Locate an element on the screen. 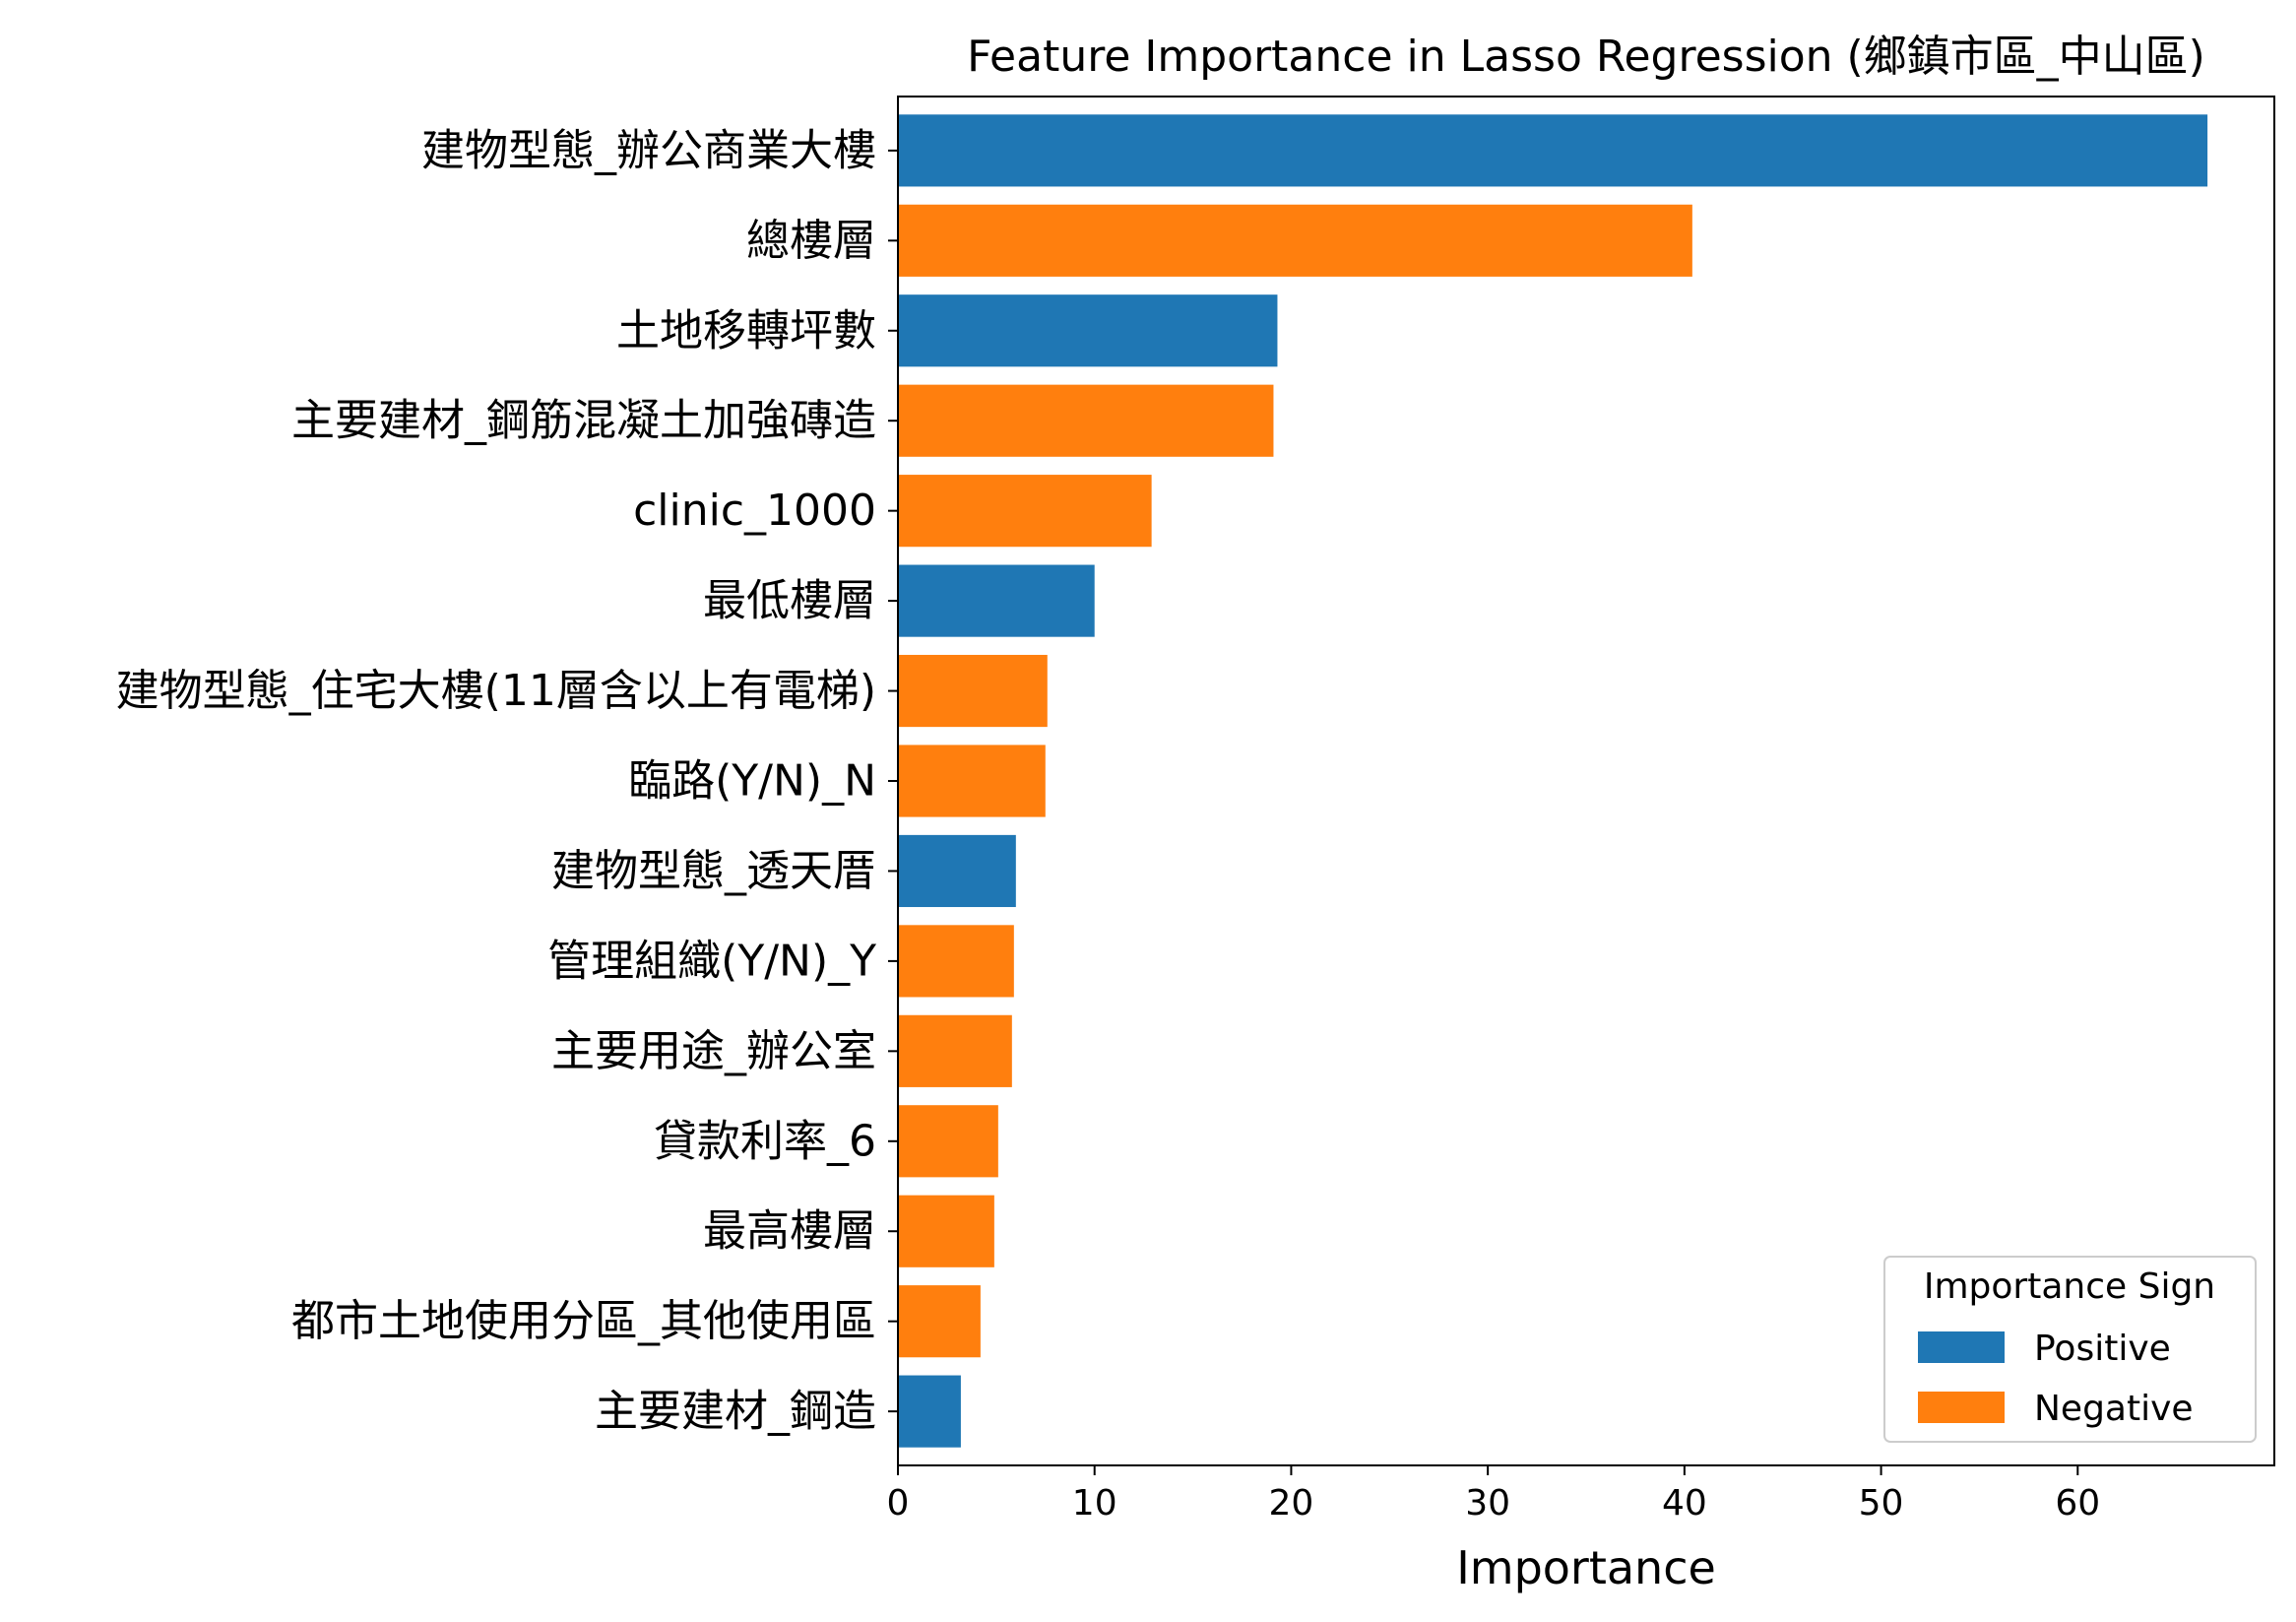  legend-label-negative: Negative is located at coordinates (2114, 1409).